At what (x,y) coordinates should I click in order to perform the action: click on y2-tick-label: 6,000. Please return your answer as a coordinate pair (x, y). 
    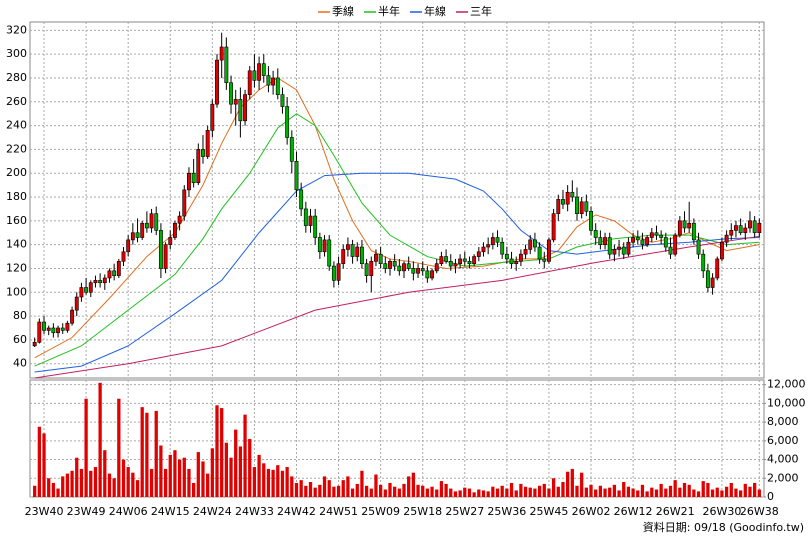
    Looking at the image, I should click on (783, 440).